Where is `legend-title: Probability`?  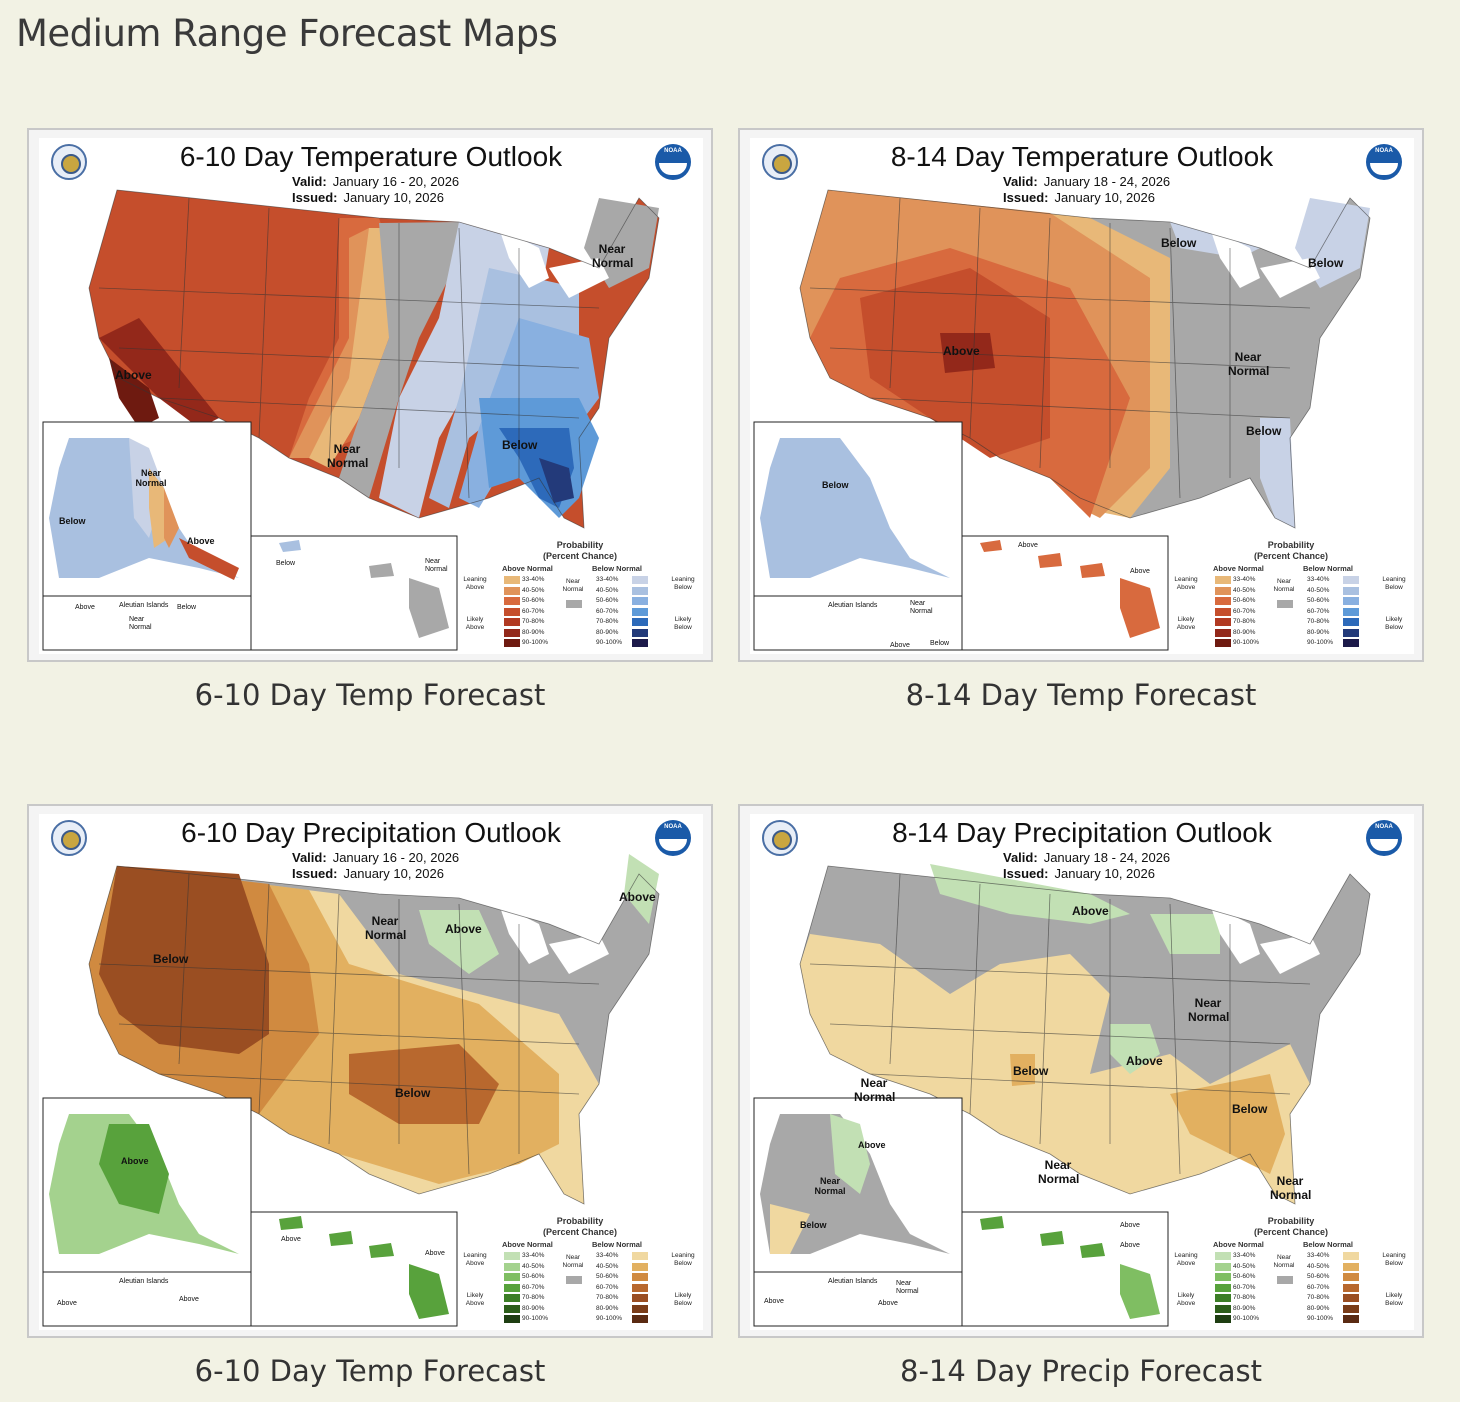
legend-title: Probability is located at coordinates (1291, 1221).